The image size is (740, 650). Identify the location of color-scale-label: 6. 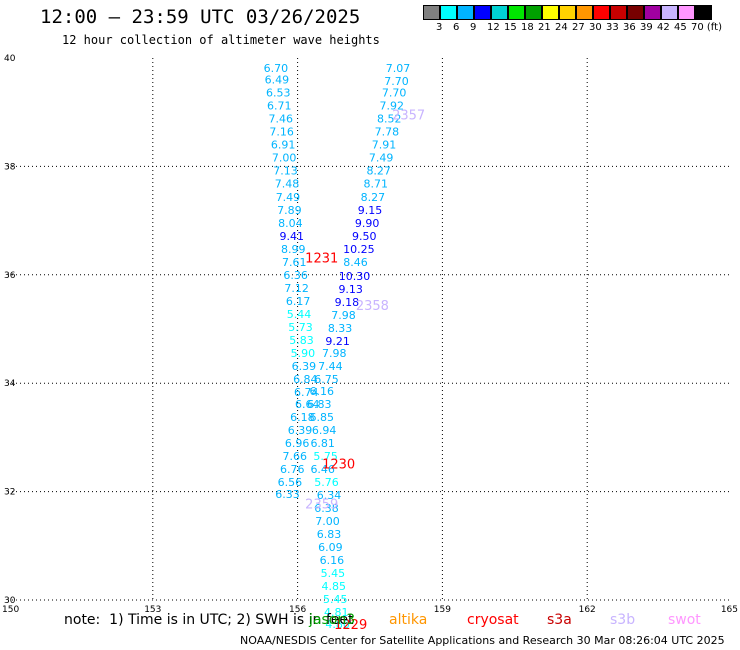
(456, 27).